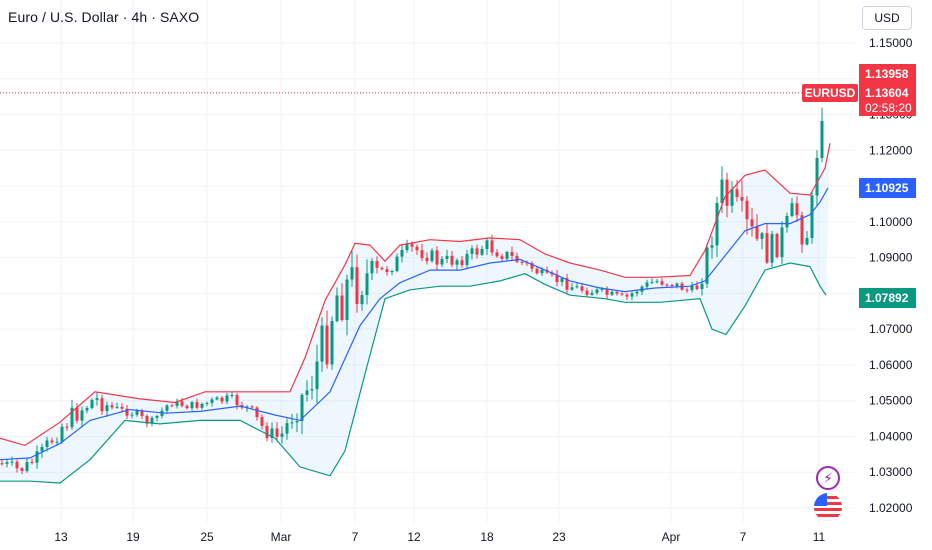 This screenshot has width=932, height=550. What do you see at coordinates (819, 537) in the screenshot?
I see `time-tick-label: 11` at bounding box center [819, 537].